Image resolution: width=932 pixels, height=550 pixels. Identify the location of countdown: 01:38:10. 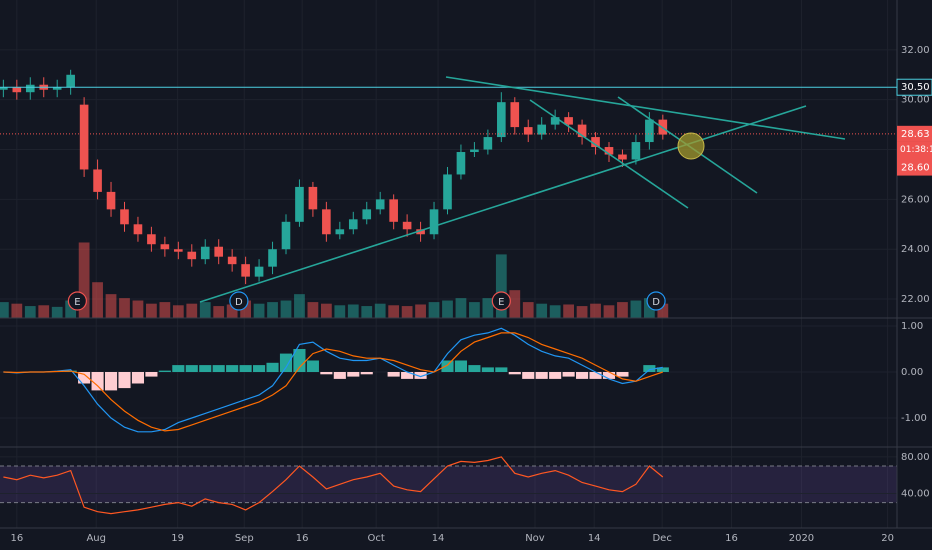
(916, 150).